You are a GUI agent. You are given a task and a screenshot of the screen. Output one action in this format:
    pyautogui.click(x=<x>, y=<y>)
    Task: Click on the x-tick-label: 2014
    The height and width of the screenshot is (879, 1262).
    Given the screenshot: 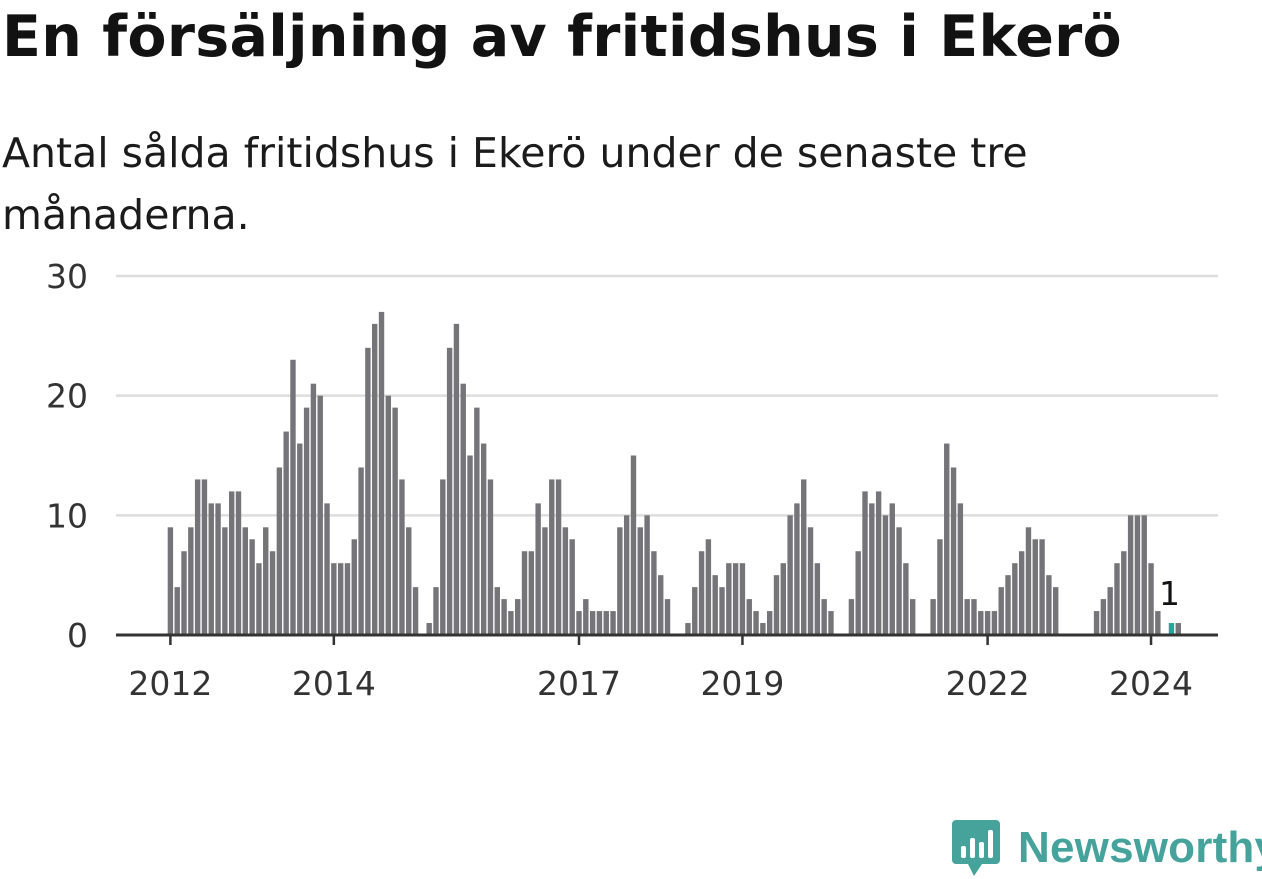 What is the action you would take?
    pyautogui.click(x=334, y=683)
    